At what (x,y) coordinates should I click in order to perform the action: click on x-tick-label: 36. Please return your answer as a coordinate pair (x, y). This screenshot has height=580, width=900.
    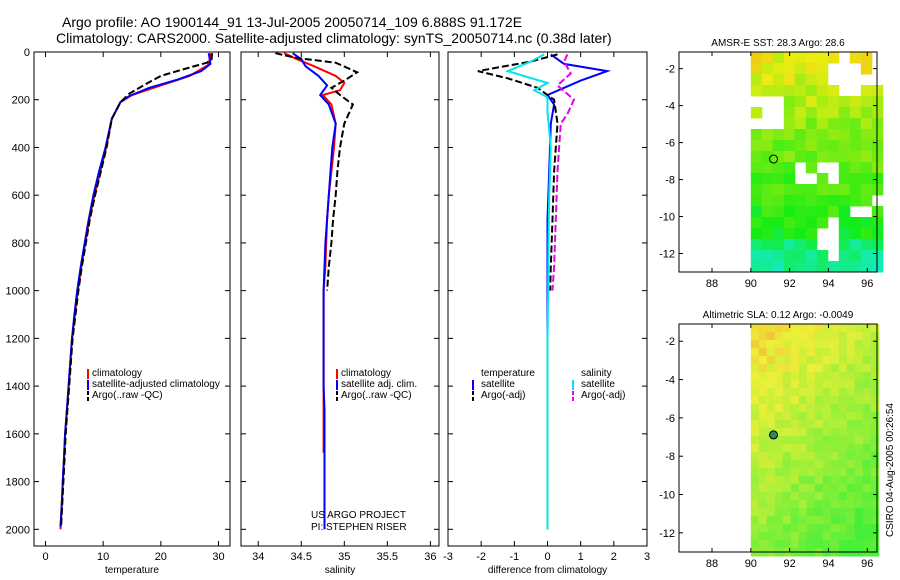
    Looking at the image, I should click on (430, 557).